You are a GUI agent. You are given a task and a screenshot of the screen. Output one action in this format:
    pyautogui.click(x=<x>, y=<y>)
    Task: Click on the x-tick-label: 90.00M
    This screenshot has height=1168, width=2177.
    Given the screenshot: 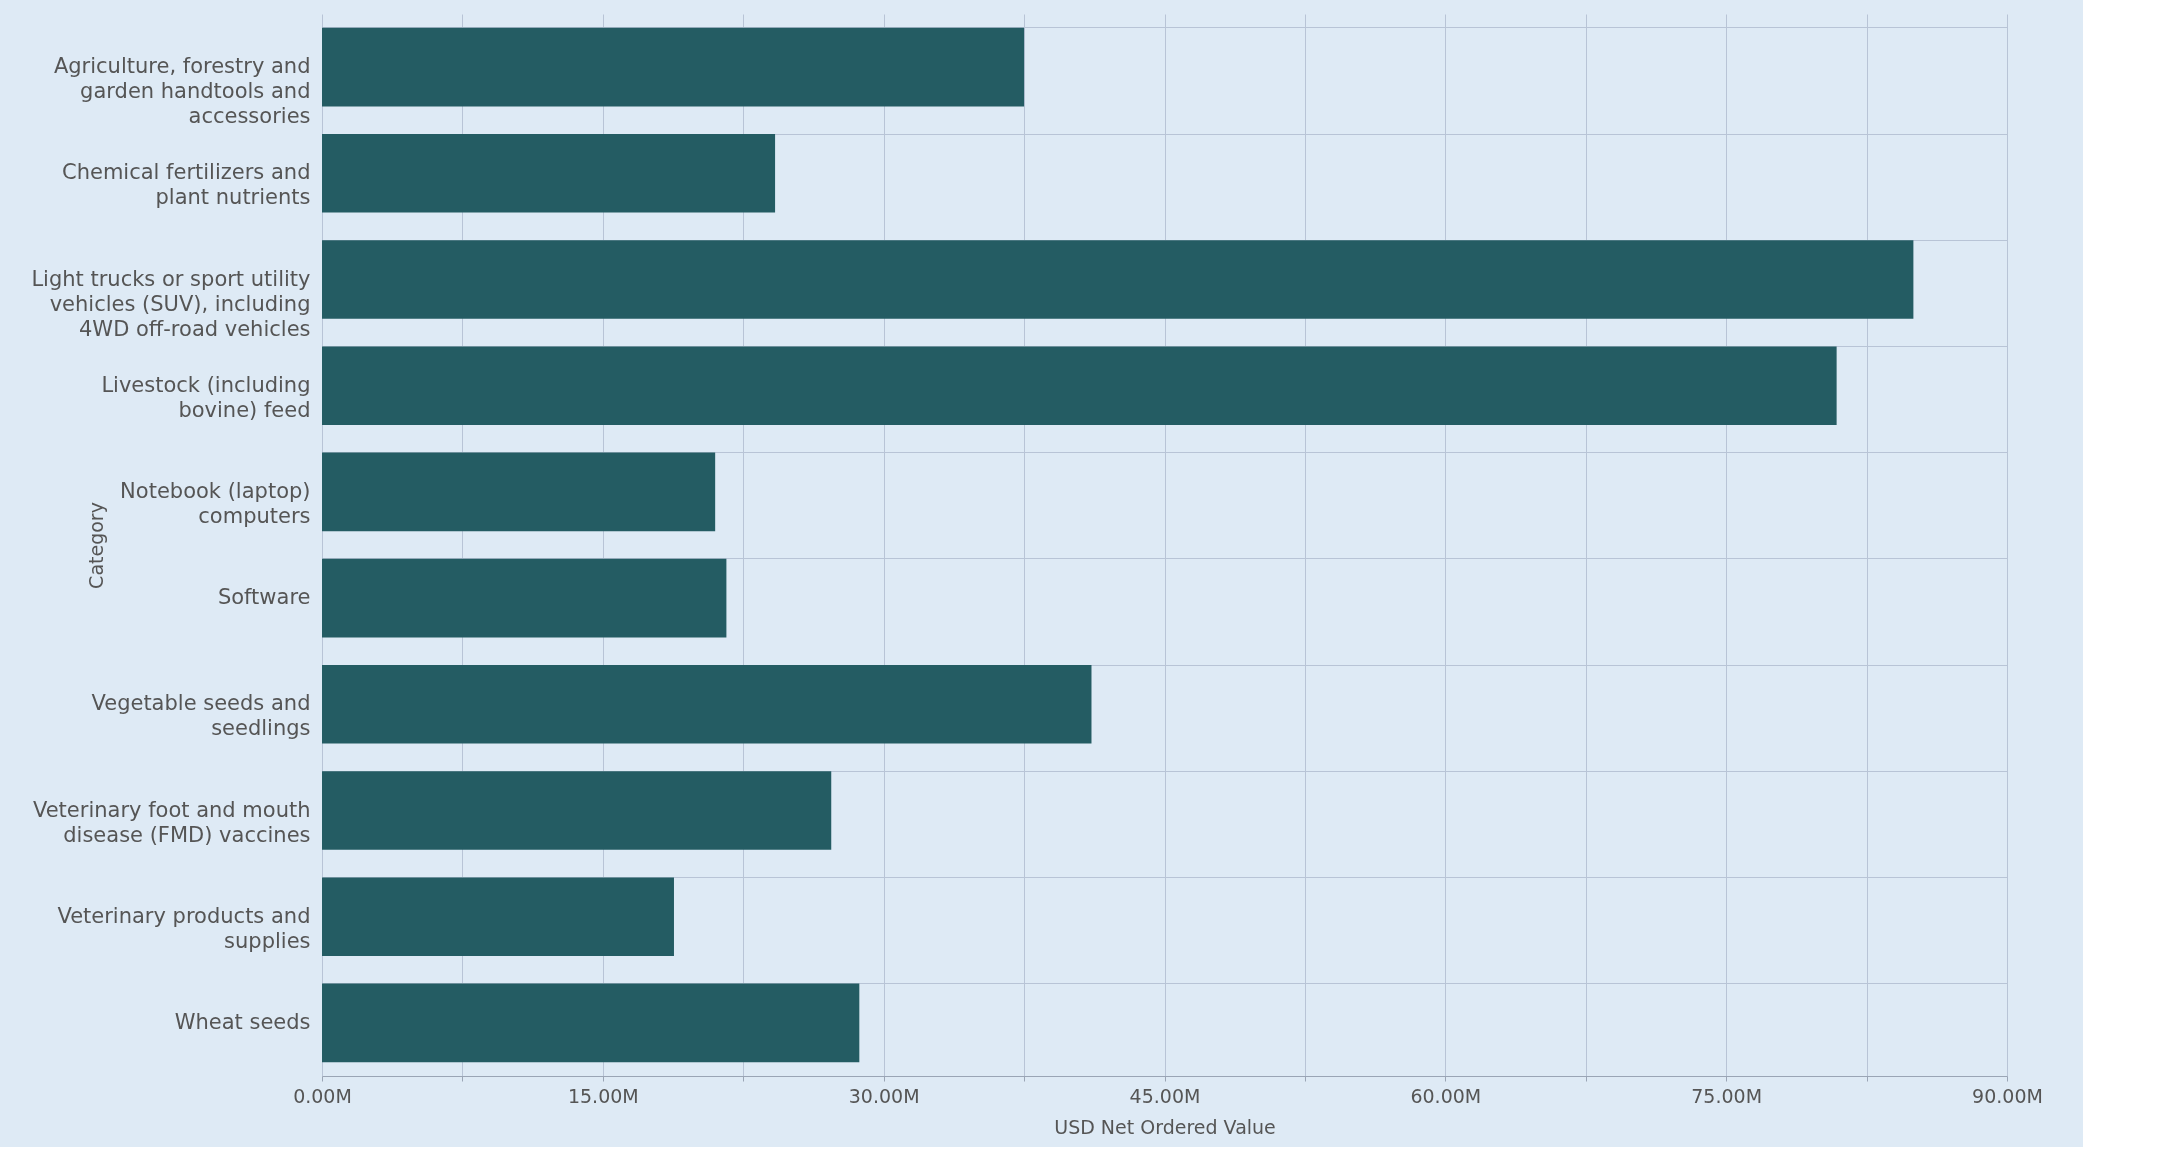 What is the action you would take?
    pyautogui.click(x=2007, y=1095)
    